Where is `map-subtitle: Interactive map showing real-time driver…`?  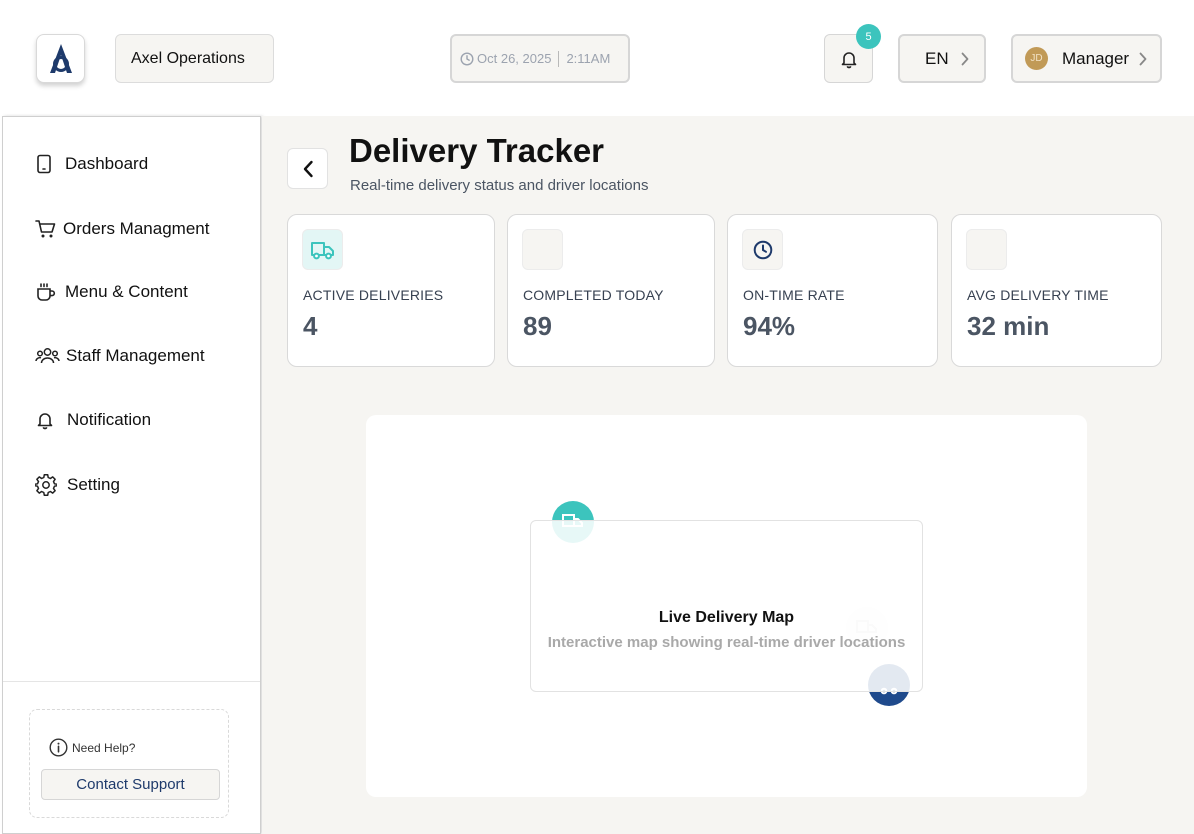 map-subtitle: Interactive map showing real-time driver… is located at coordinates (726, 642).